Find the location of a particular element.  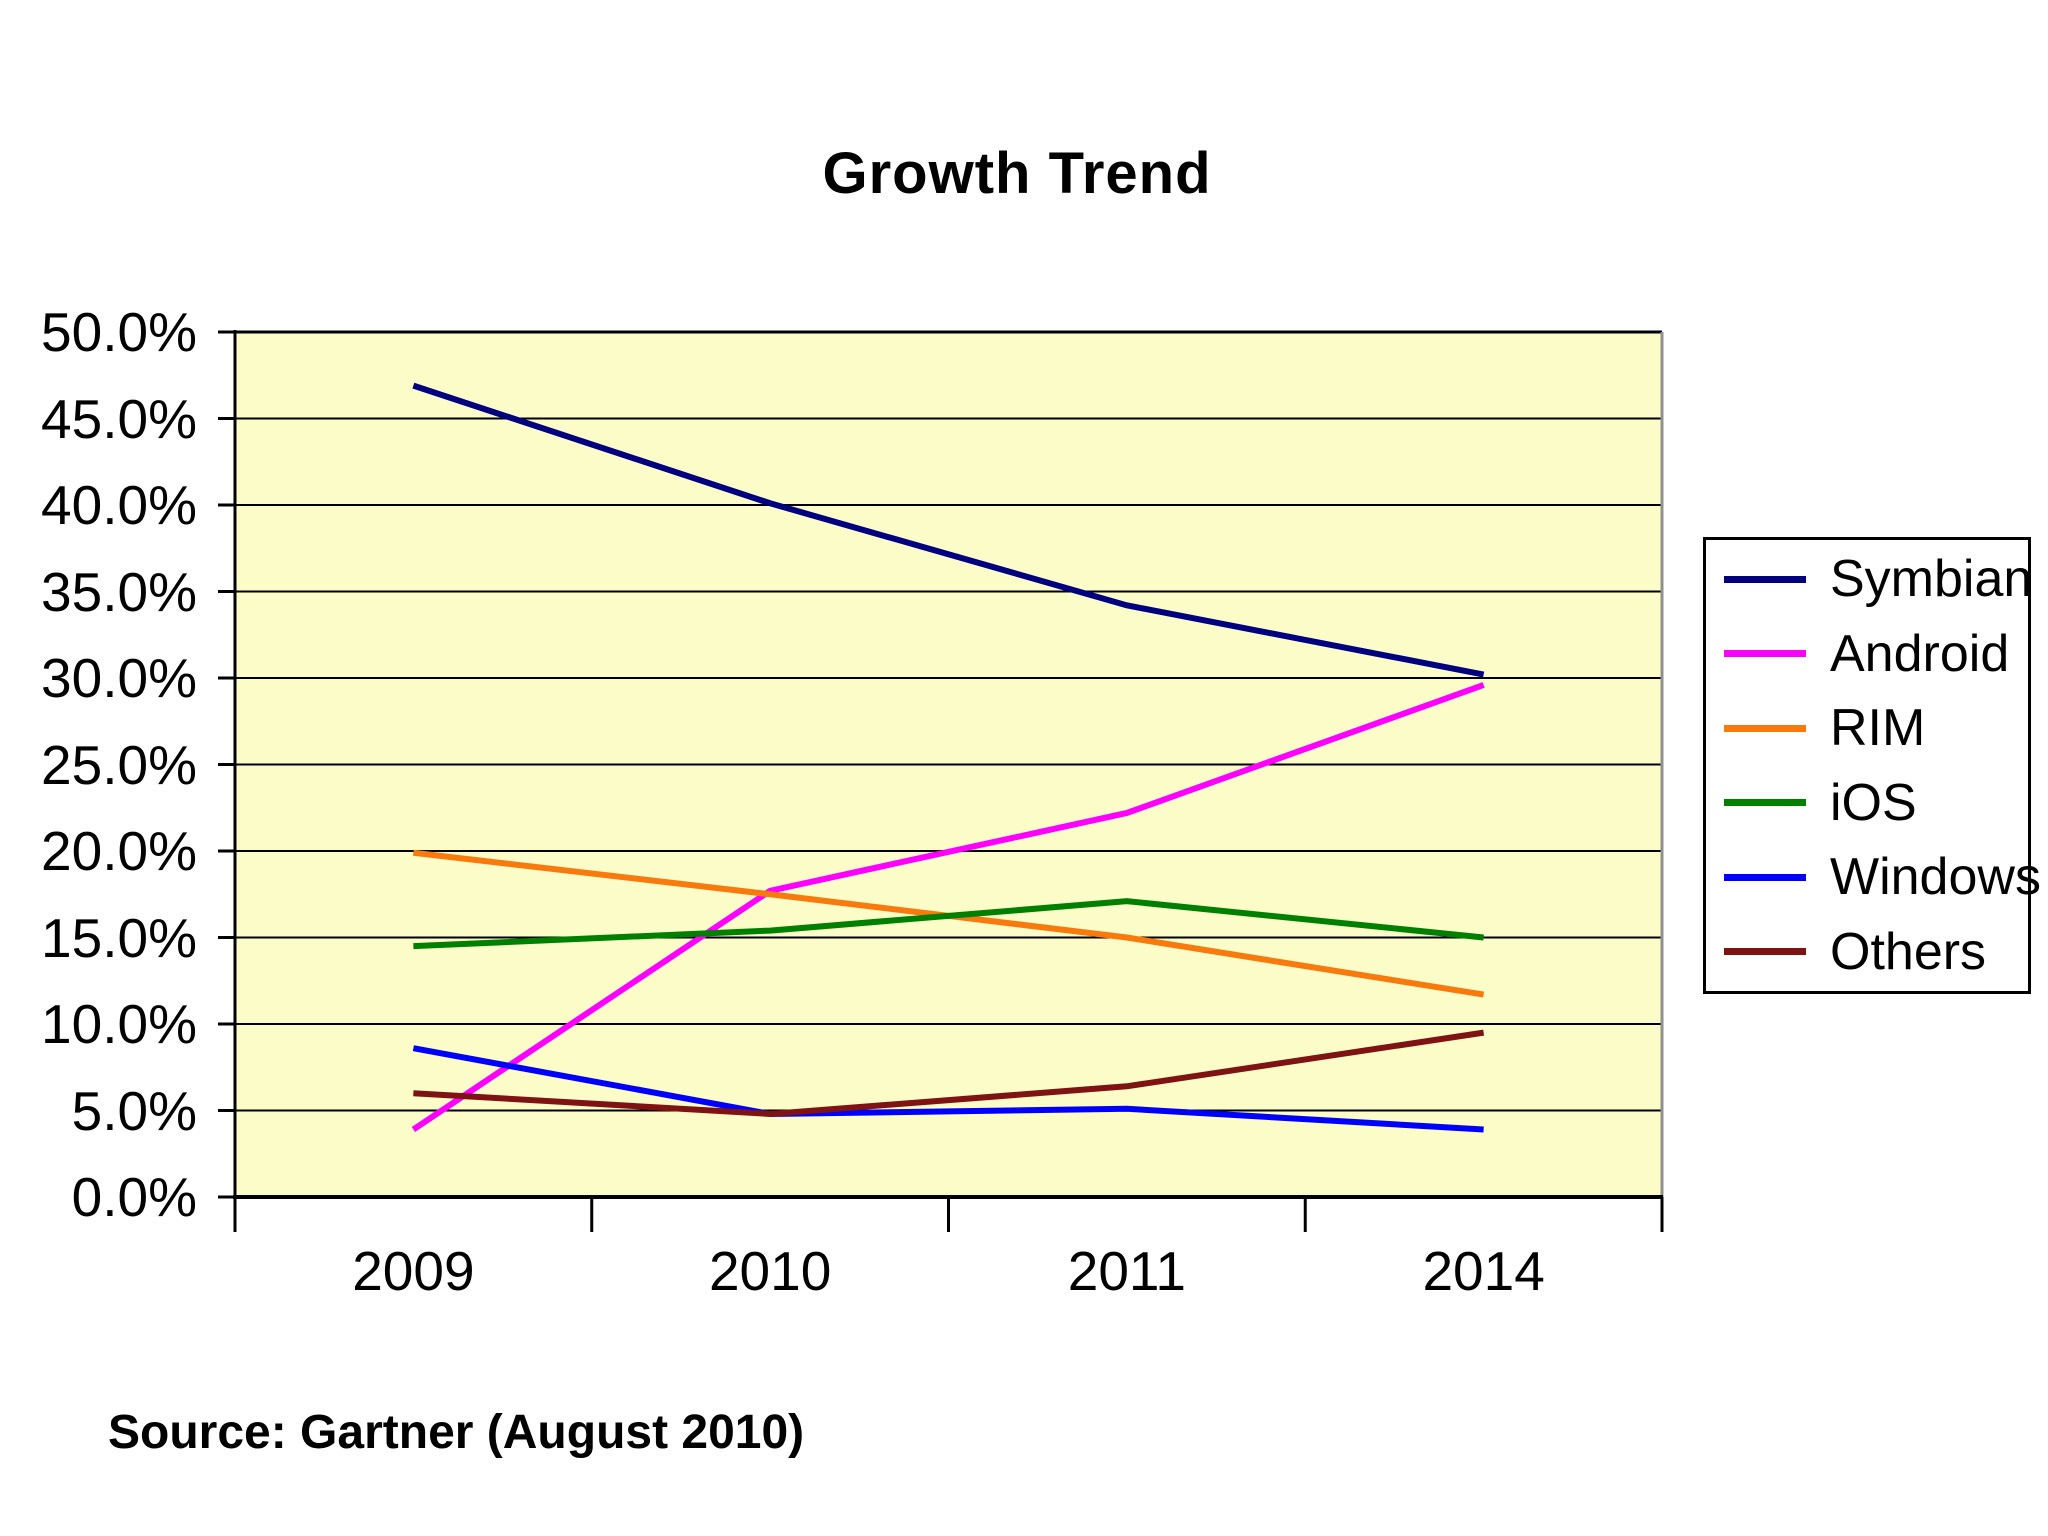

legend-label: RIM is located at coordinates (1878, 728).